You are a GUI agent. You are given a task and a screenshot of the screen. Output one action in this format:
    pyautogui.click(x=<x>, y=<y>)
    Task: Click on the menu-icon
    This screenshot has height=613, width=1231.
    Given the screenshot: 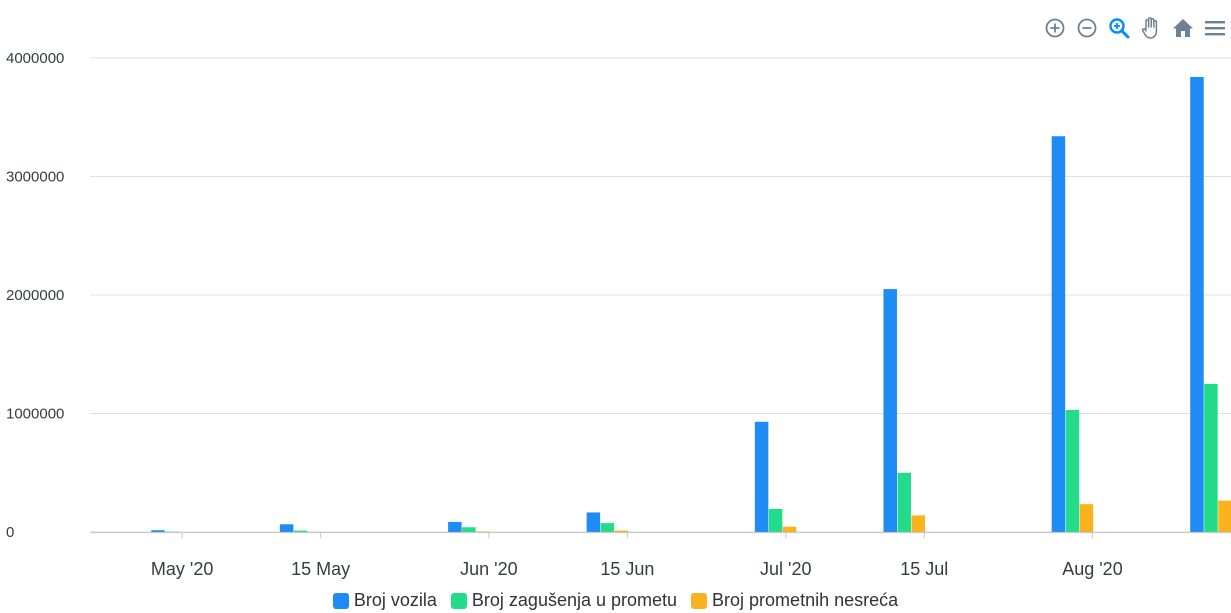 What is the action you would take?
    pyautogui.click(x=1215, y=28)
    